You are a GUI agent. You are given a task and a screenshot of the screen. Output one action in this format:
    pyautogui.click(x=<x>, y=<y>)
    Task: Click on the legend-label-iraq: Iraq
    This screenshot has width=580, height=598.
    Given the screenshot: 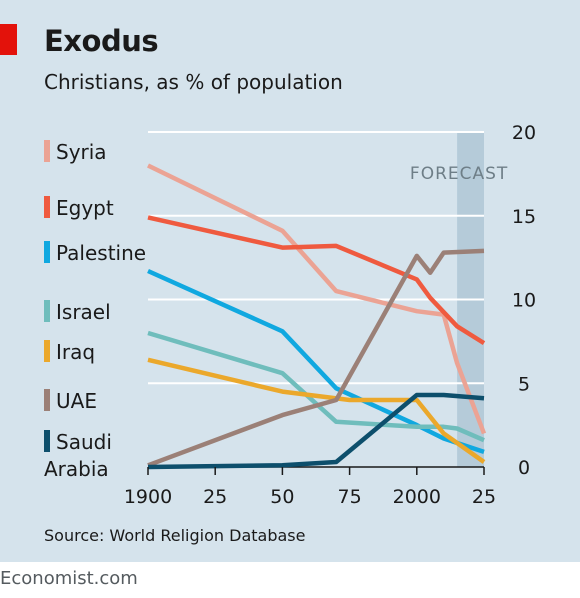 What is the action you would take?
    pyautogui.click(x=75, y=352)
    